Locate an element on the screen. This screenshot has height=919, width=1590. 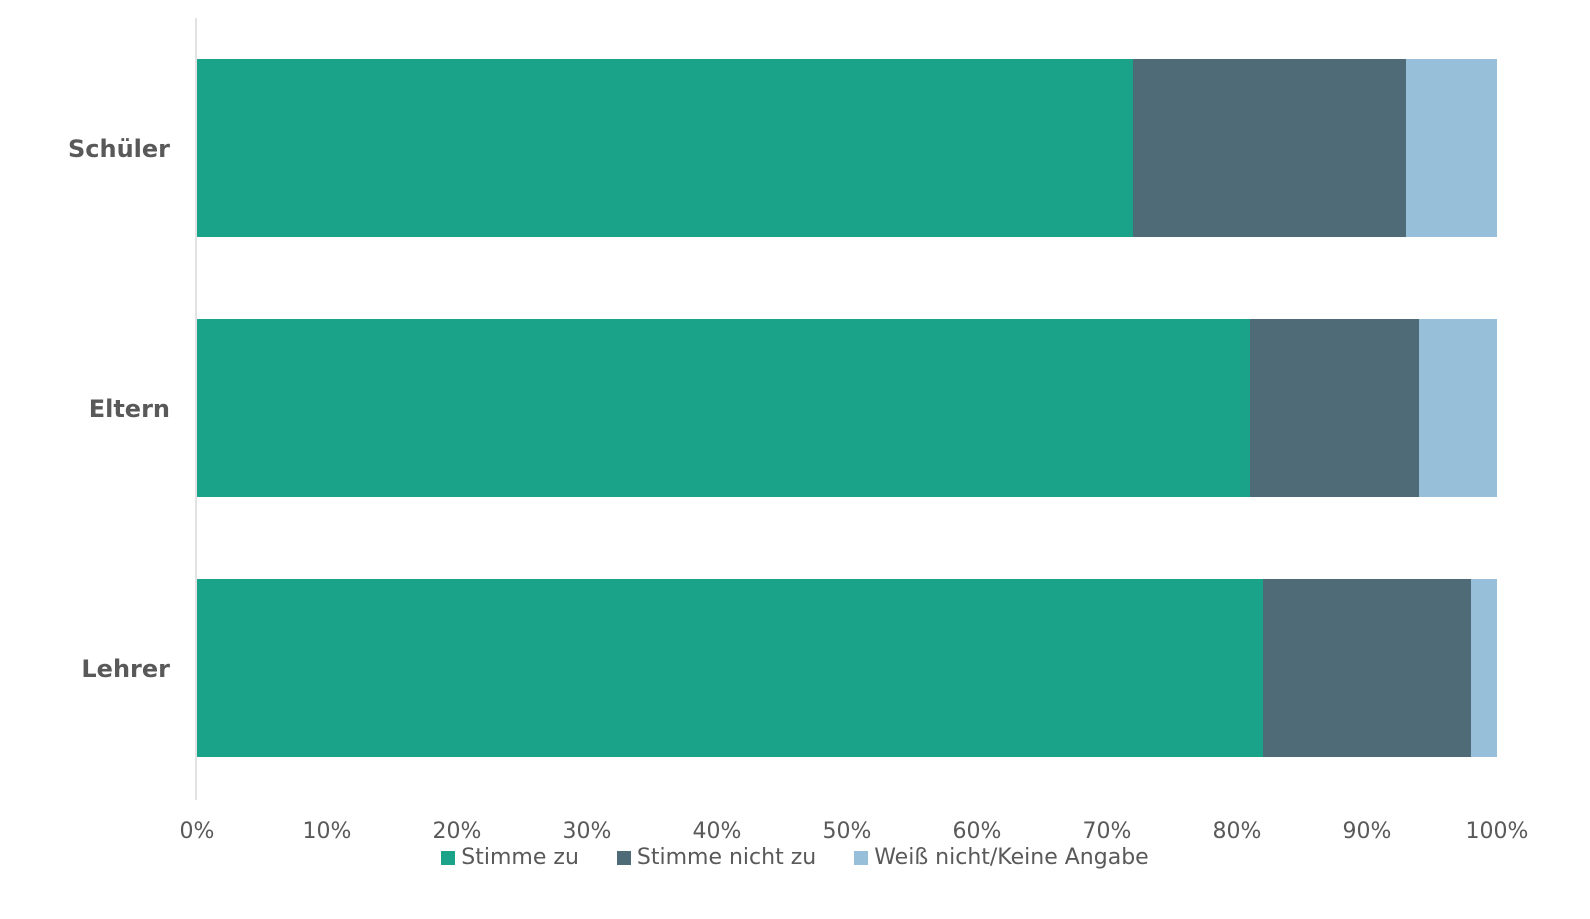
legend-item: Stimme zu is located at coordinates (510, 857).